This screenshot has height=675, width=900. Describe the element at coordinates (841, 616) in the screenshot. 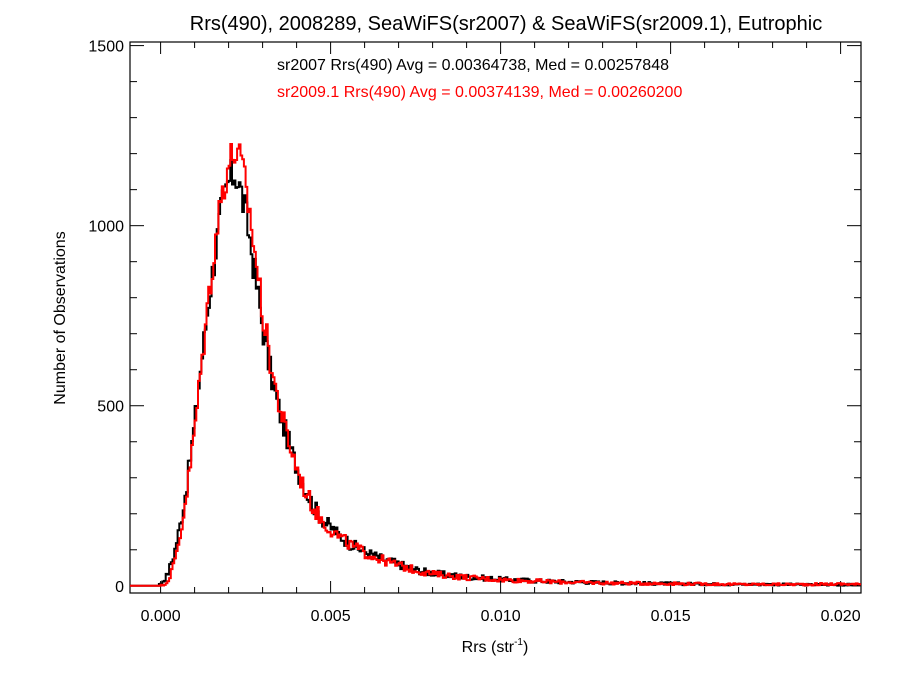

I see `x-tick-label: 0.020` at that location.